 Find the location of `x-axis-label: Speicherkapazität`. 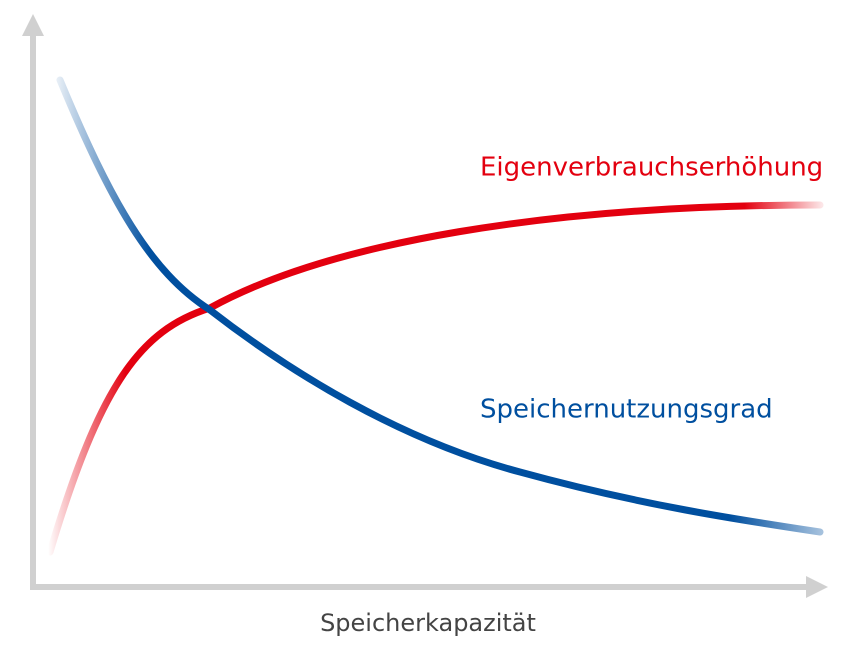

x-axis-label: Speicherkapazität is located at coordinates (428, 623).